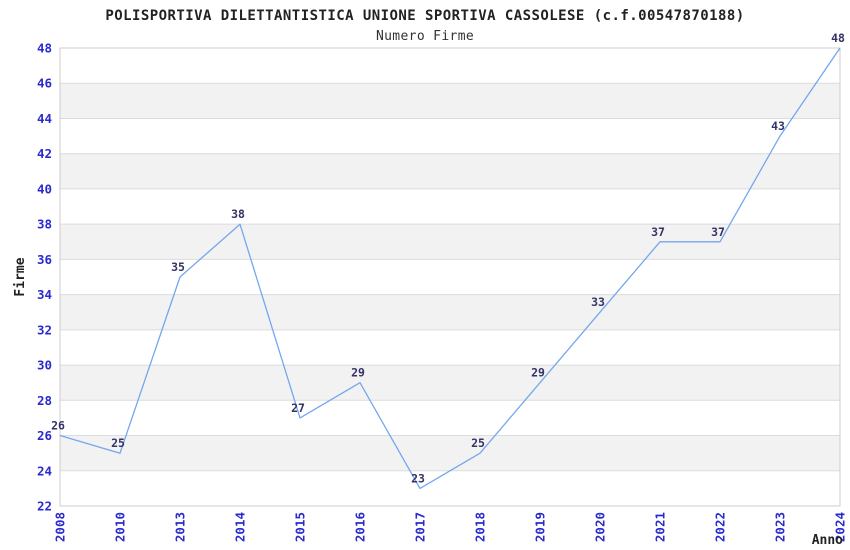 Image resolution: width=850 pixels, height=550 pixels. What do you see at coordinates (540, 527) in the screenshot?
I see `x-tick-label: 2019` at bounding box center [540, 527].